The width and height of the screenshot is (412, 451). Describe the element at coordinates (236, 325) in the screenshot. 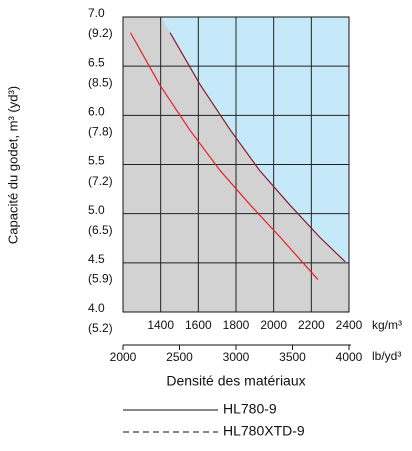

I see `x-tick-label: 1800` at that location.